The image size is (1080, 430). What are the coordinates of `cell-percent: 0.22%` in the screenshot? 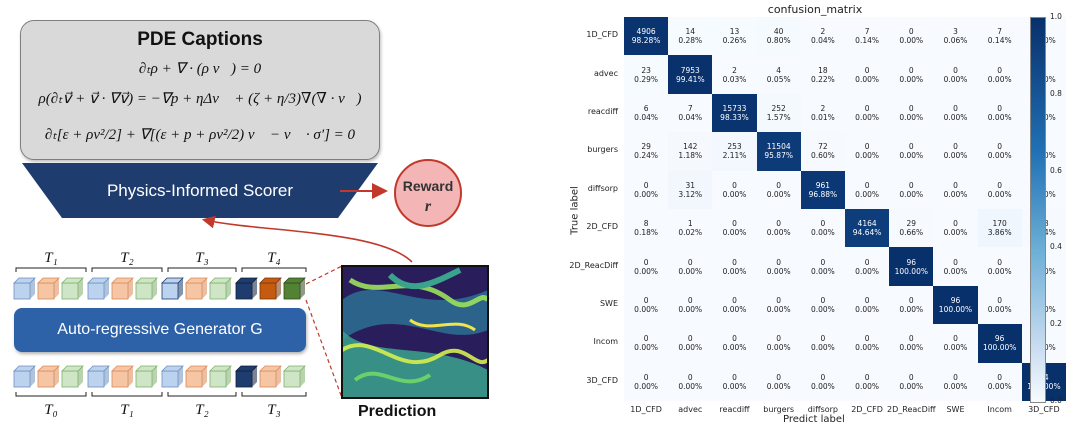 It's located at (822, 79).